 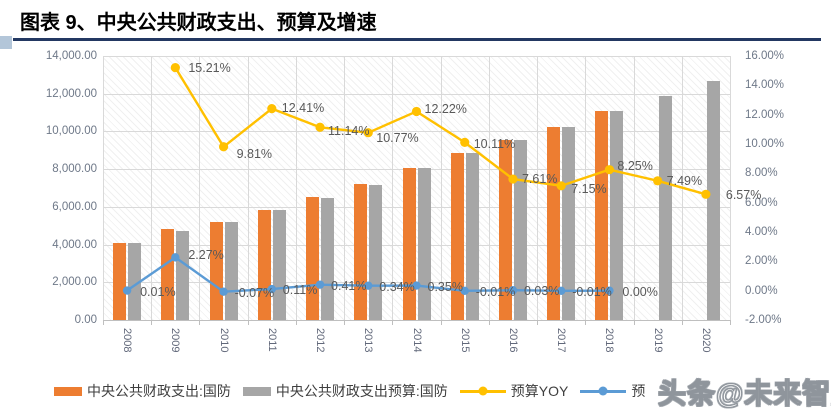 What do you see at coordinates (640, 291) in the screenshot?
I see `deviation-data-label: 0.00%` at bounding box center [640, 291].